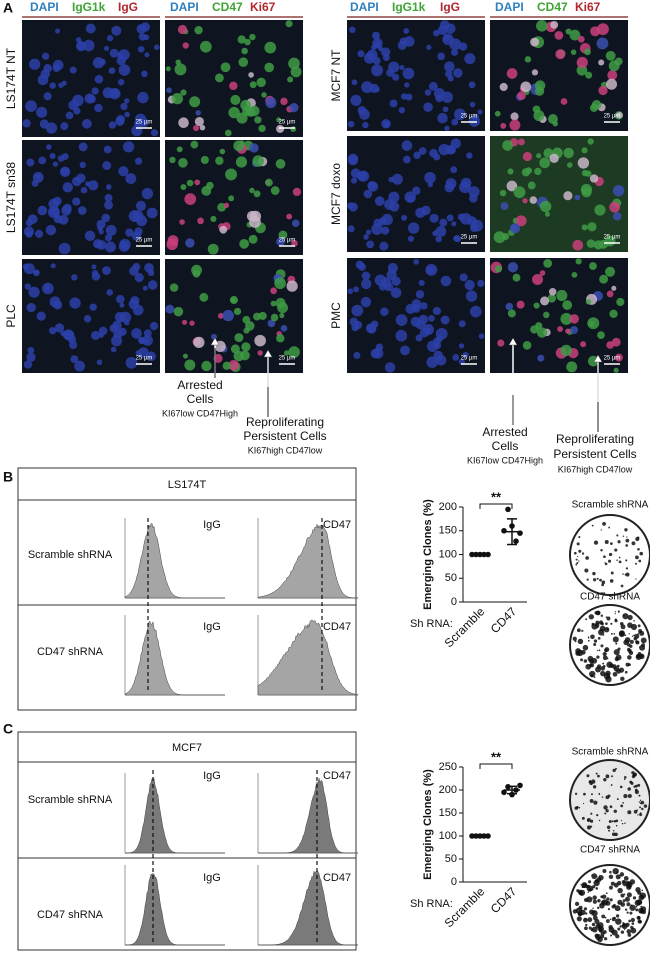 Image resolution: width=650 pixels, height=959 pixels. Describe the element at coordinates (337, 525) in the screenshot. I see `column-label: CD47` at that location.